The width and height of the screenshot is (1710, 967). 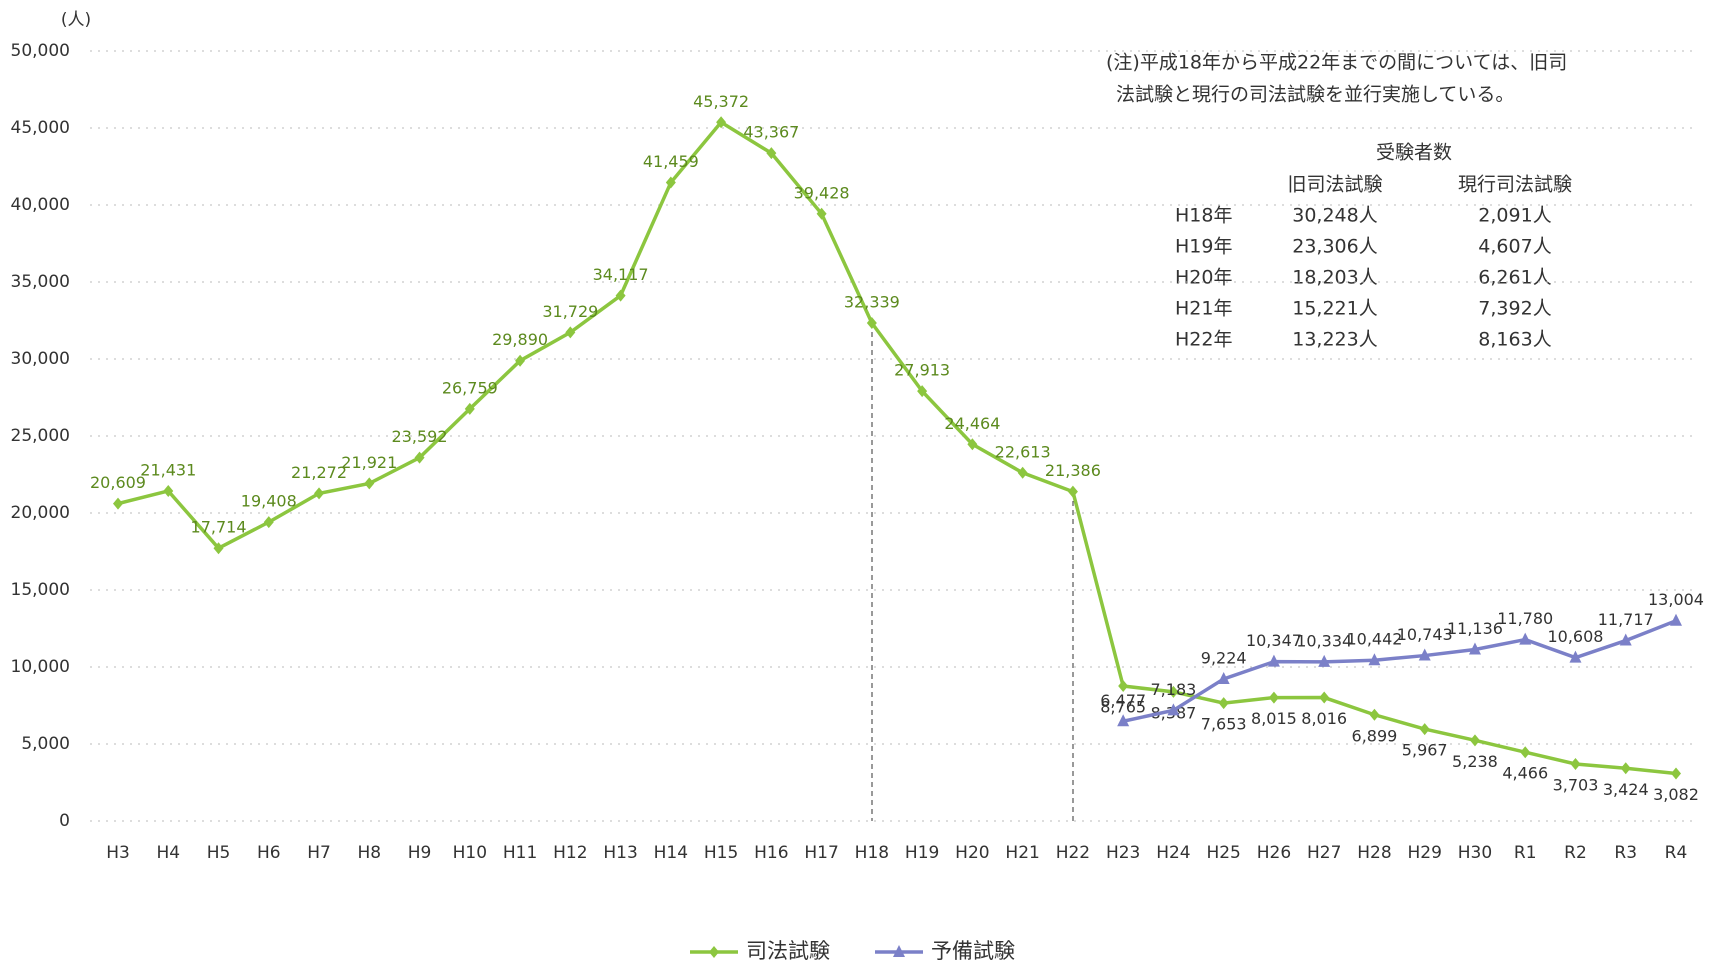 I want to click on table-cell: 15,221人, so click(x=1334, y=309).